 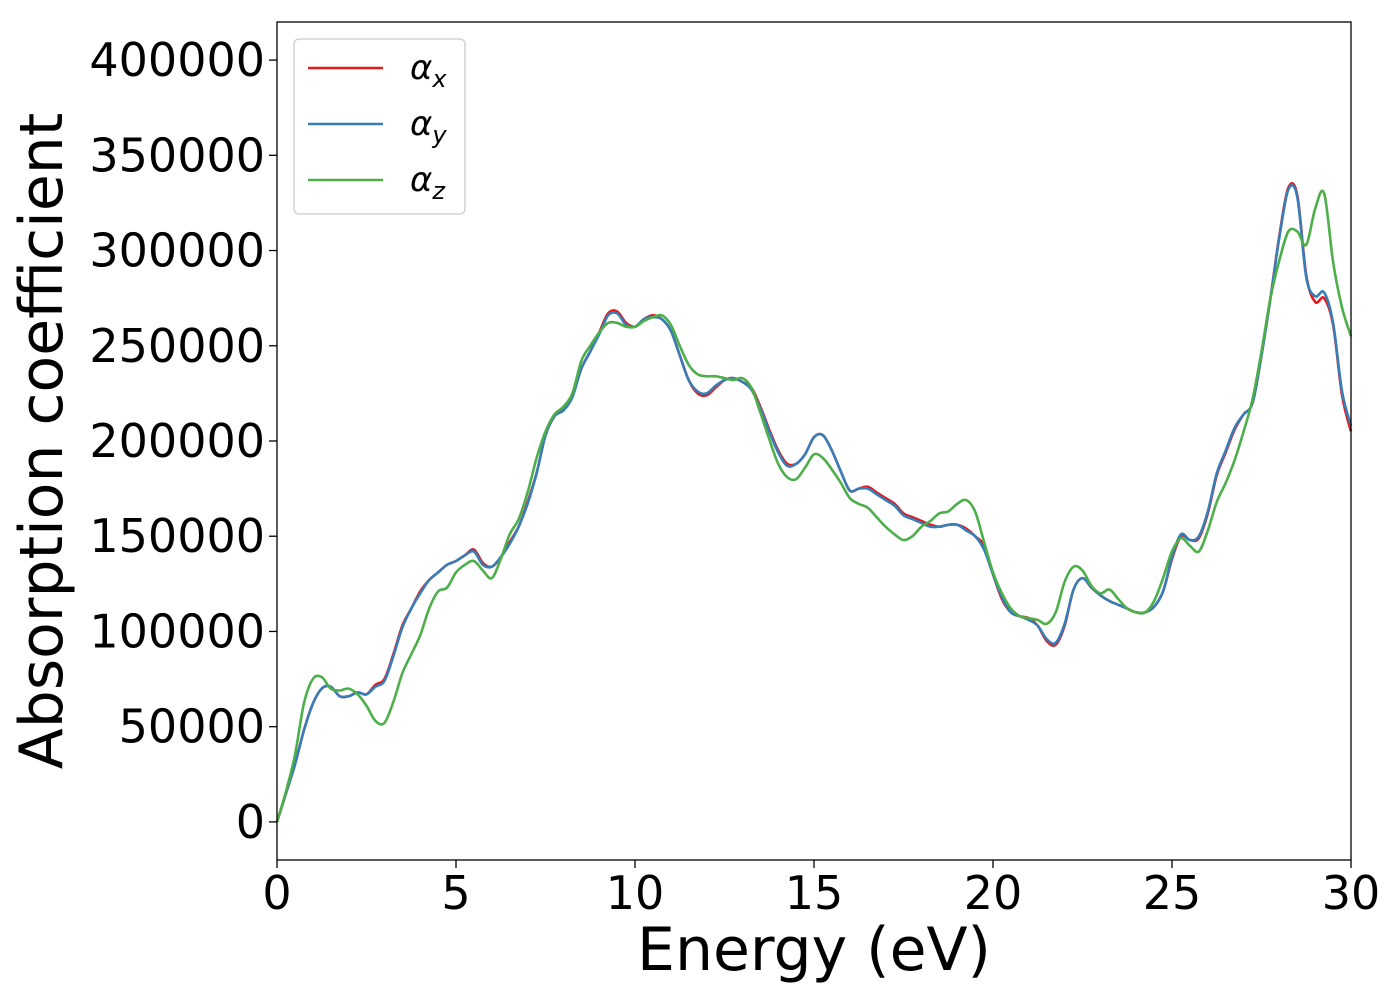 What do you see at coordinates (177, 441) in the screenshot?
I see `y-tick-label: 200000` at bounding box center [177, 441].